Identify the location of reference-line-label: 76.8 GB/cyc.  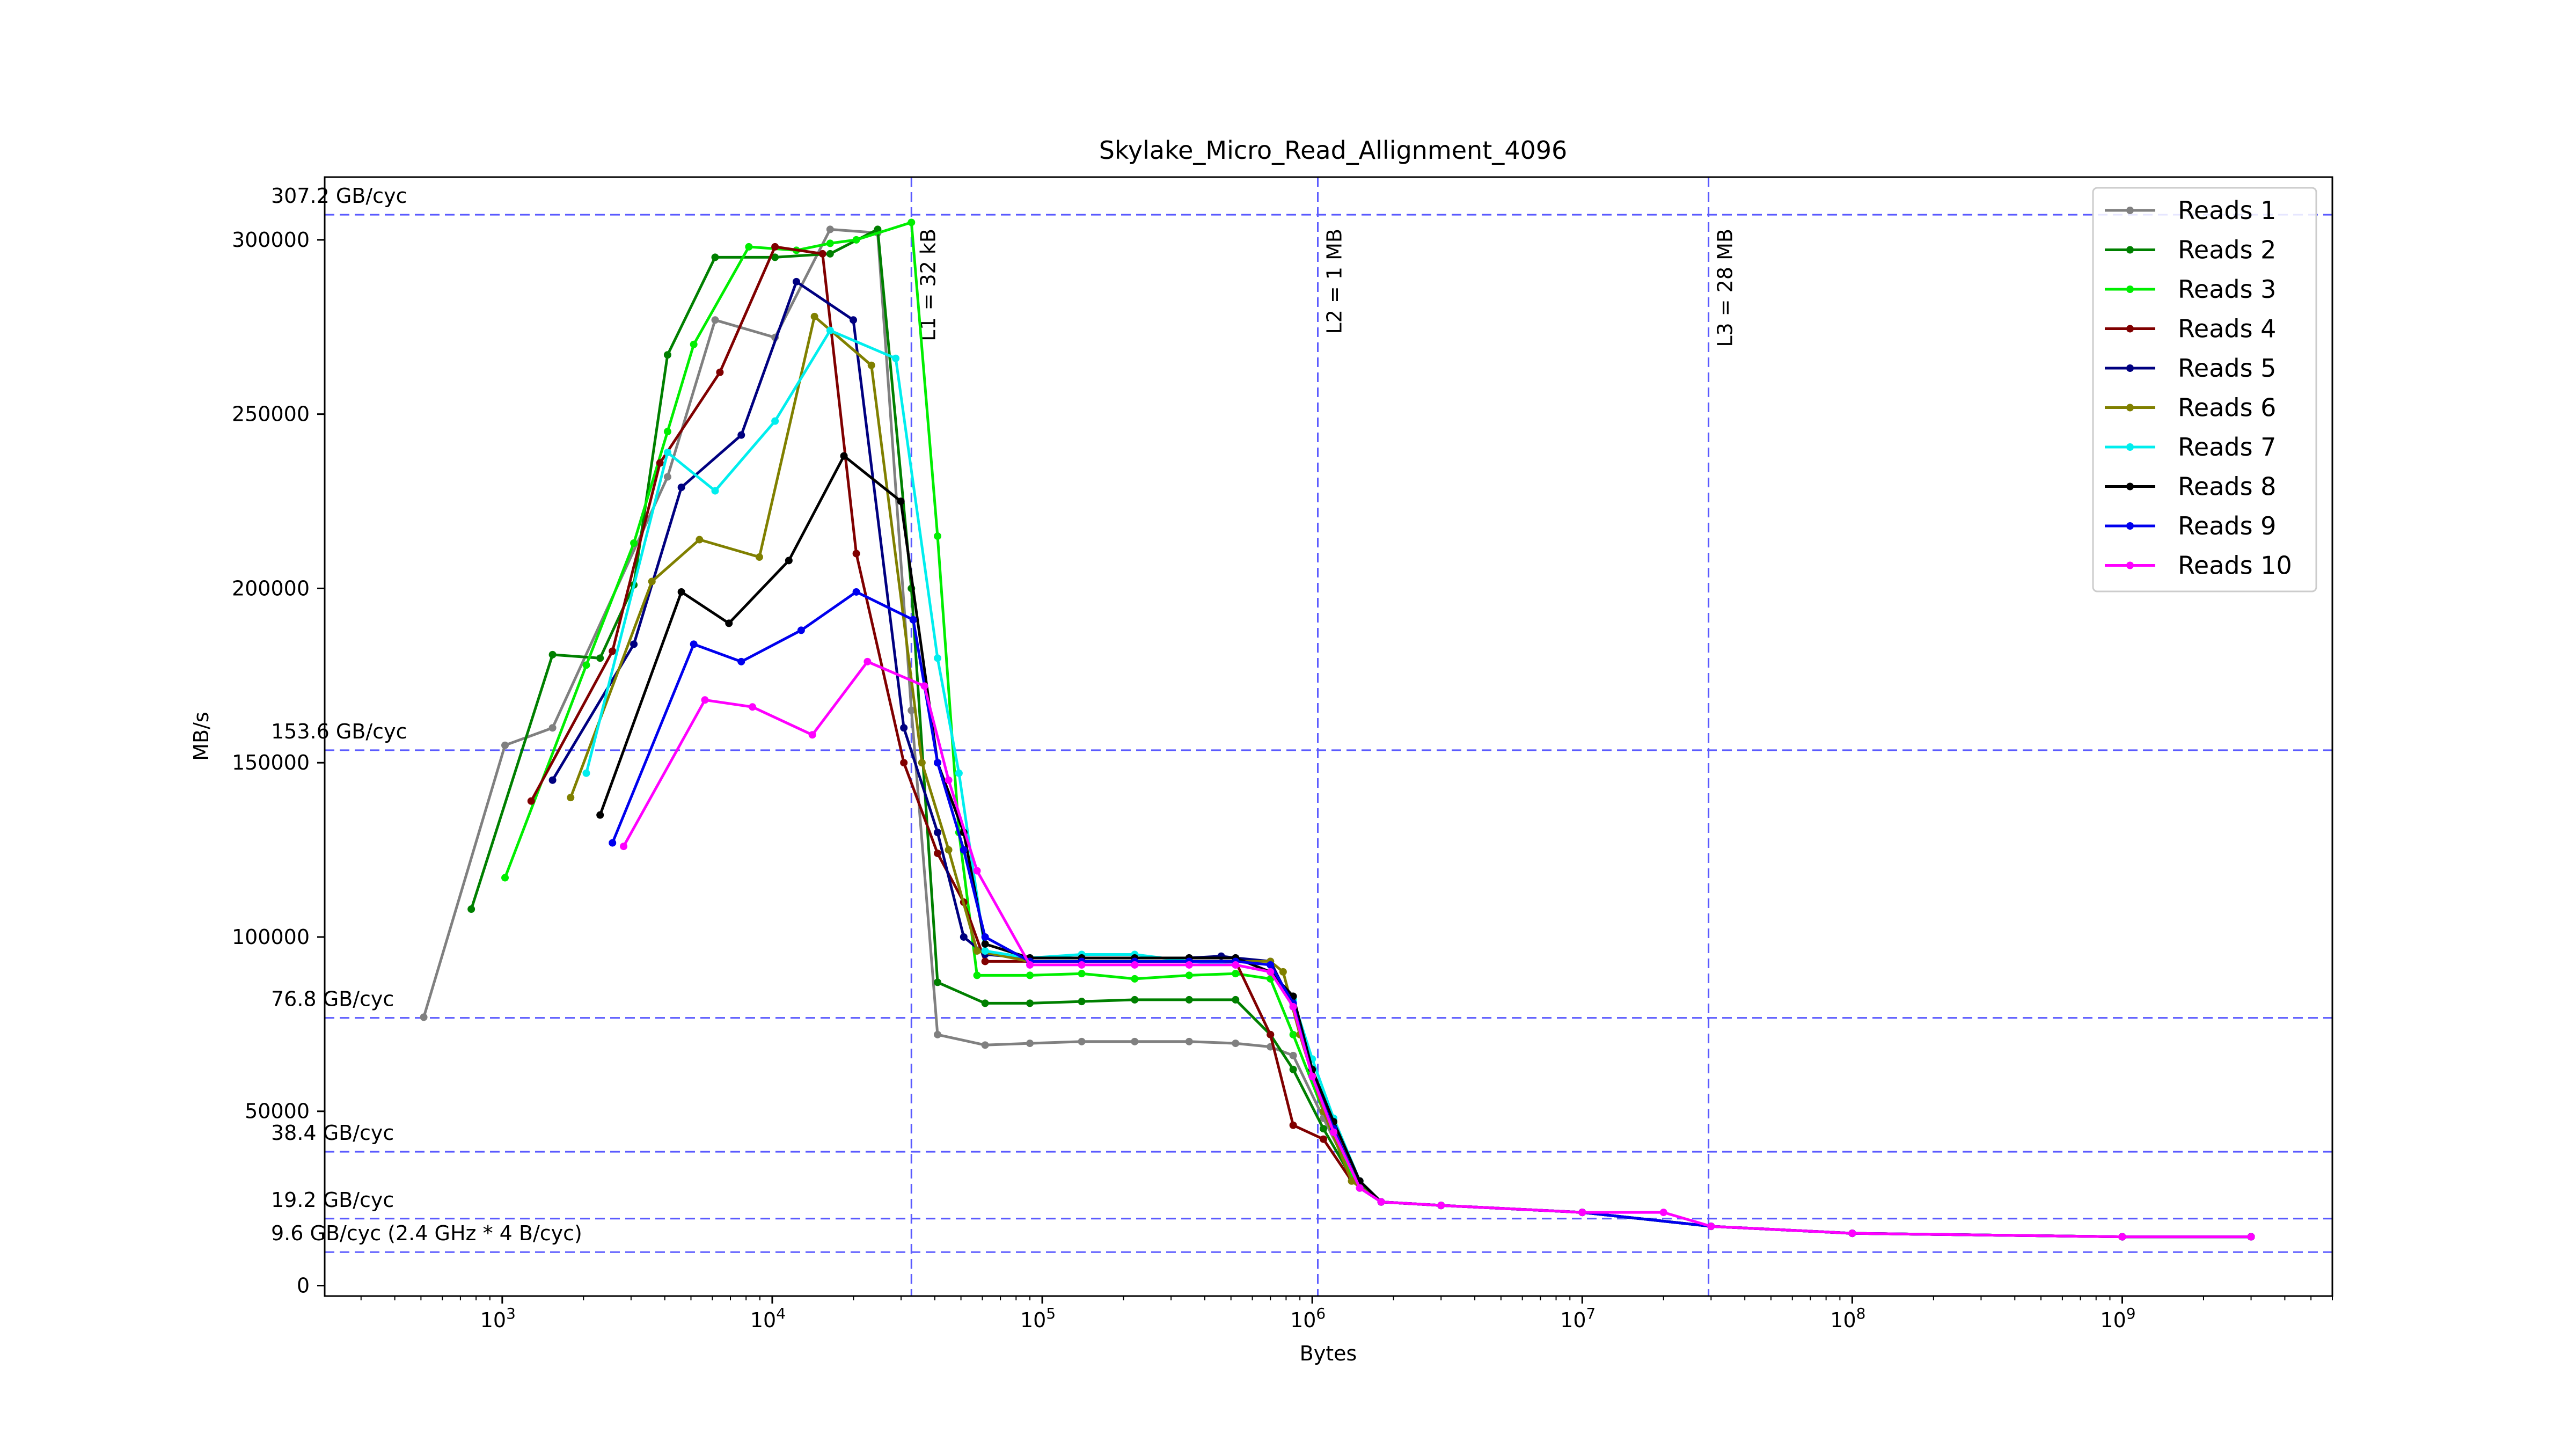
(332, 999).